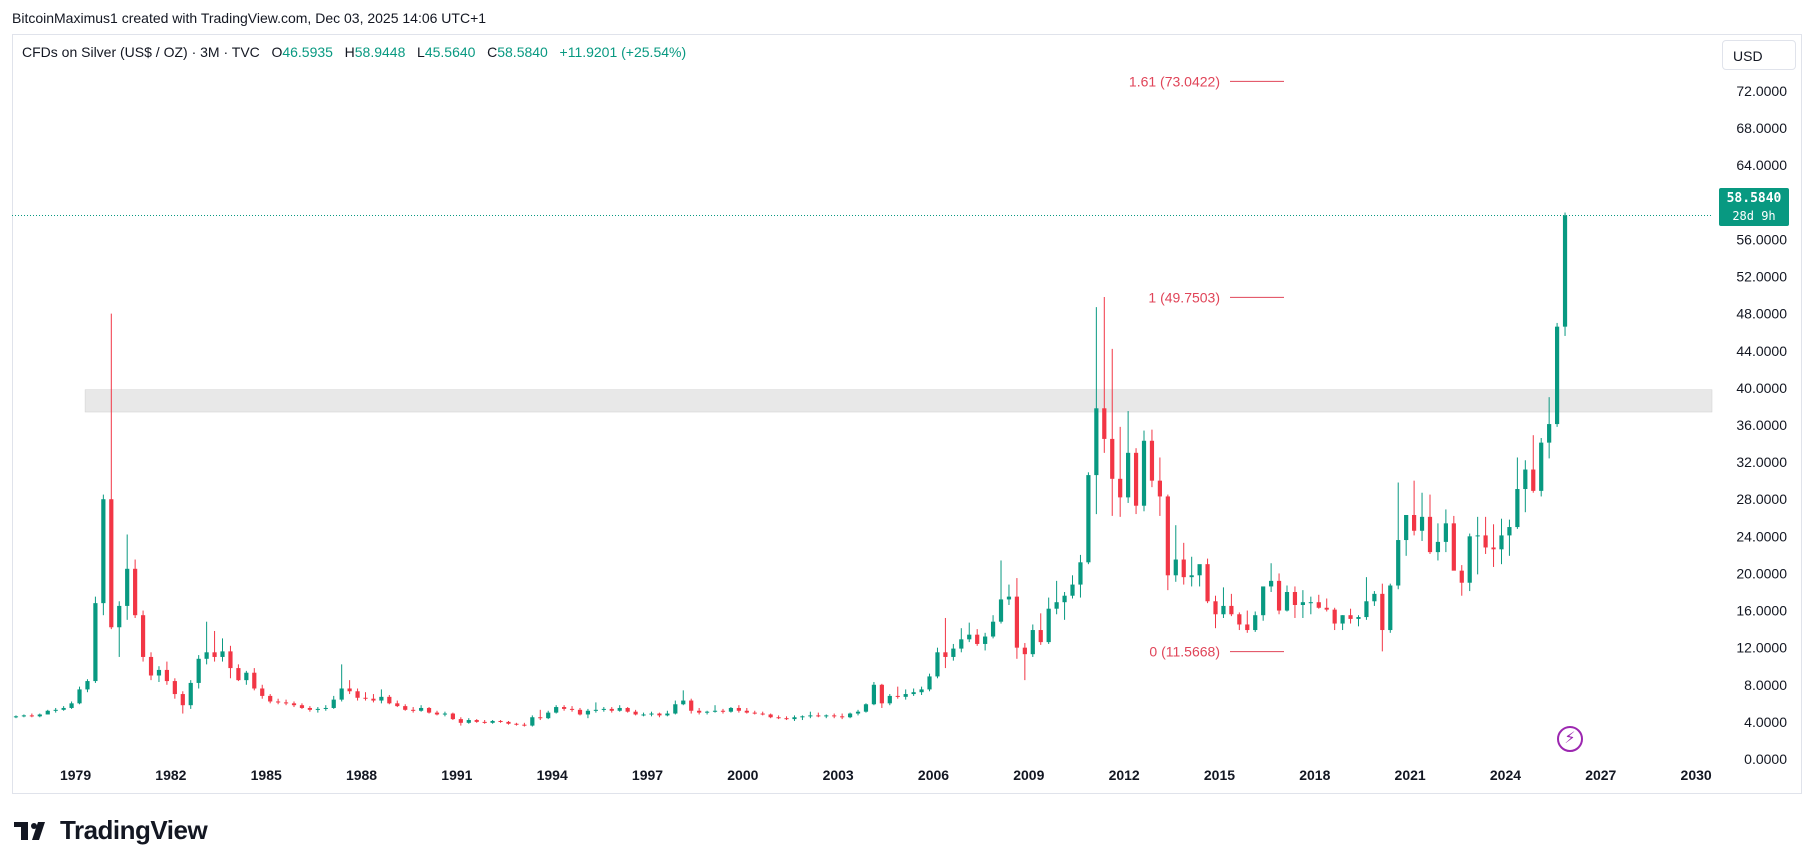  What do you see at coordinates (1761, 648) in the screenshot?
I see `y-tick-label: 12.0000` at bounding box center [1761, 648].